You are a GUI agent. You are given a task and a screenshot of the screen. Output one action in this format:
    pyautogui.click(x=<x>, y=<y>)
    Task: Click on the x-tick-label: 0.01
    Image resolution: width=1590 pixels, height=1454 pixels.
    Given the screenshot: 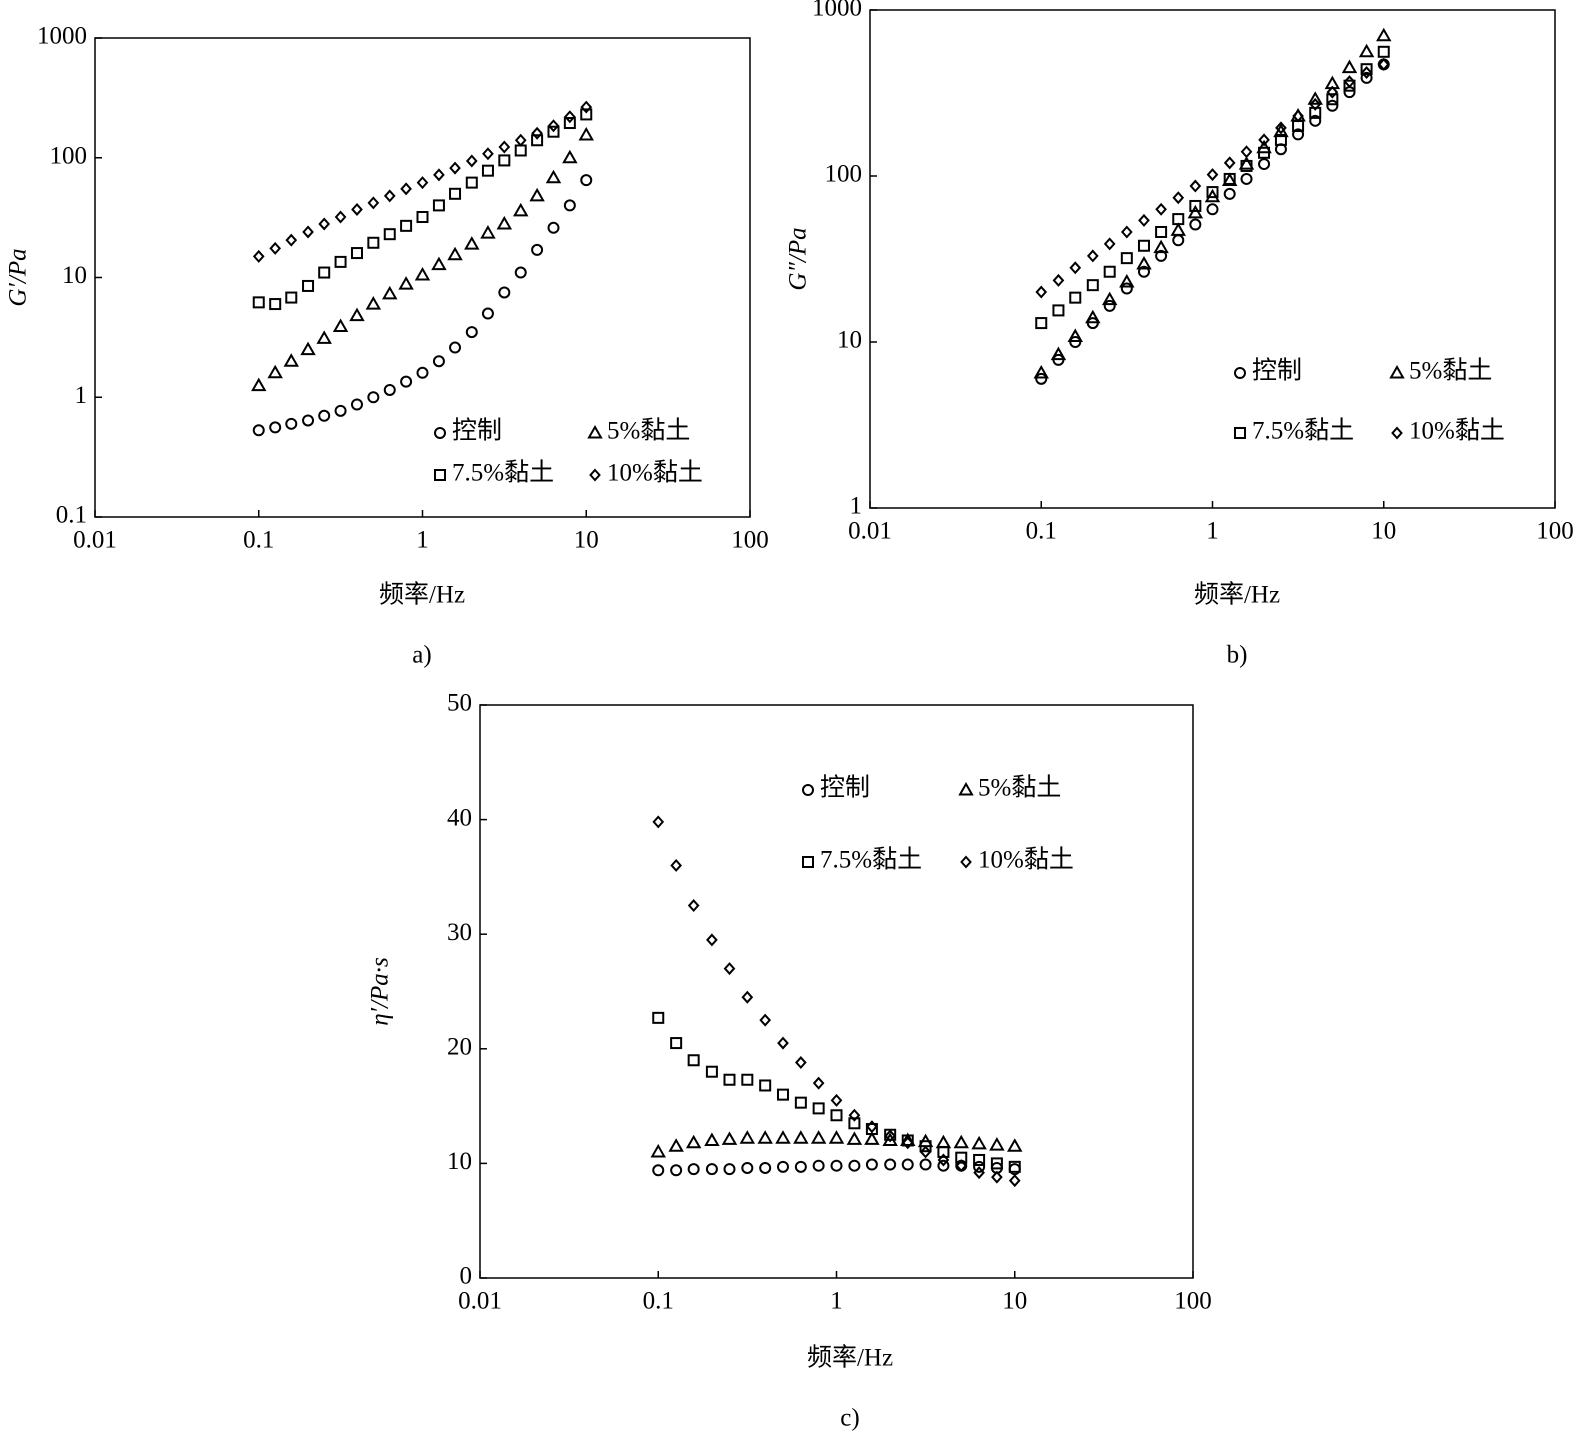 What is the action you would take?
    pyautogui.click(x=870, y=531)
    